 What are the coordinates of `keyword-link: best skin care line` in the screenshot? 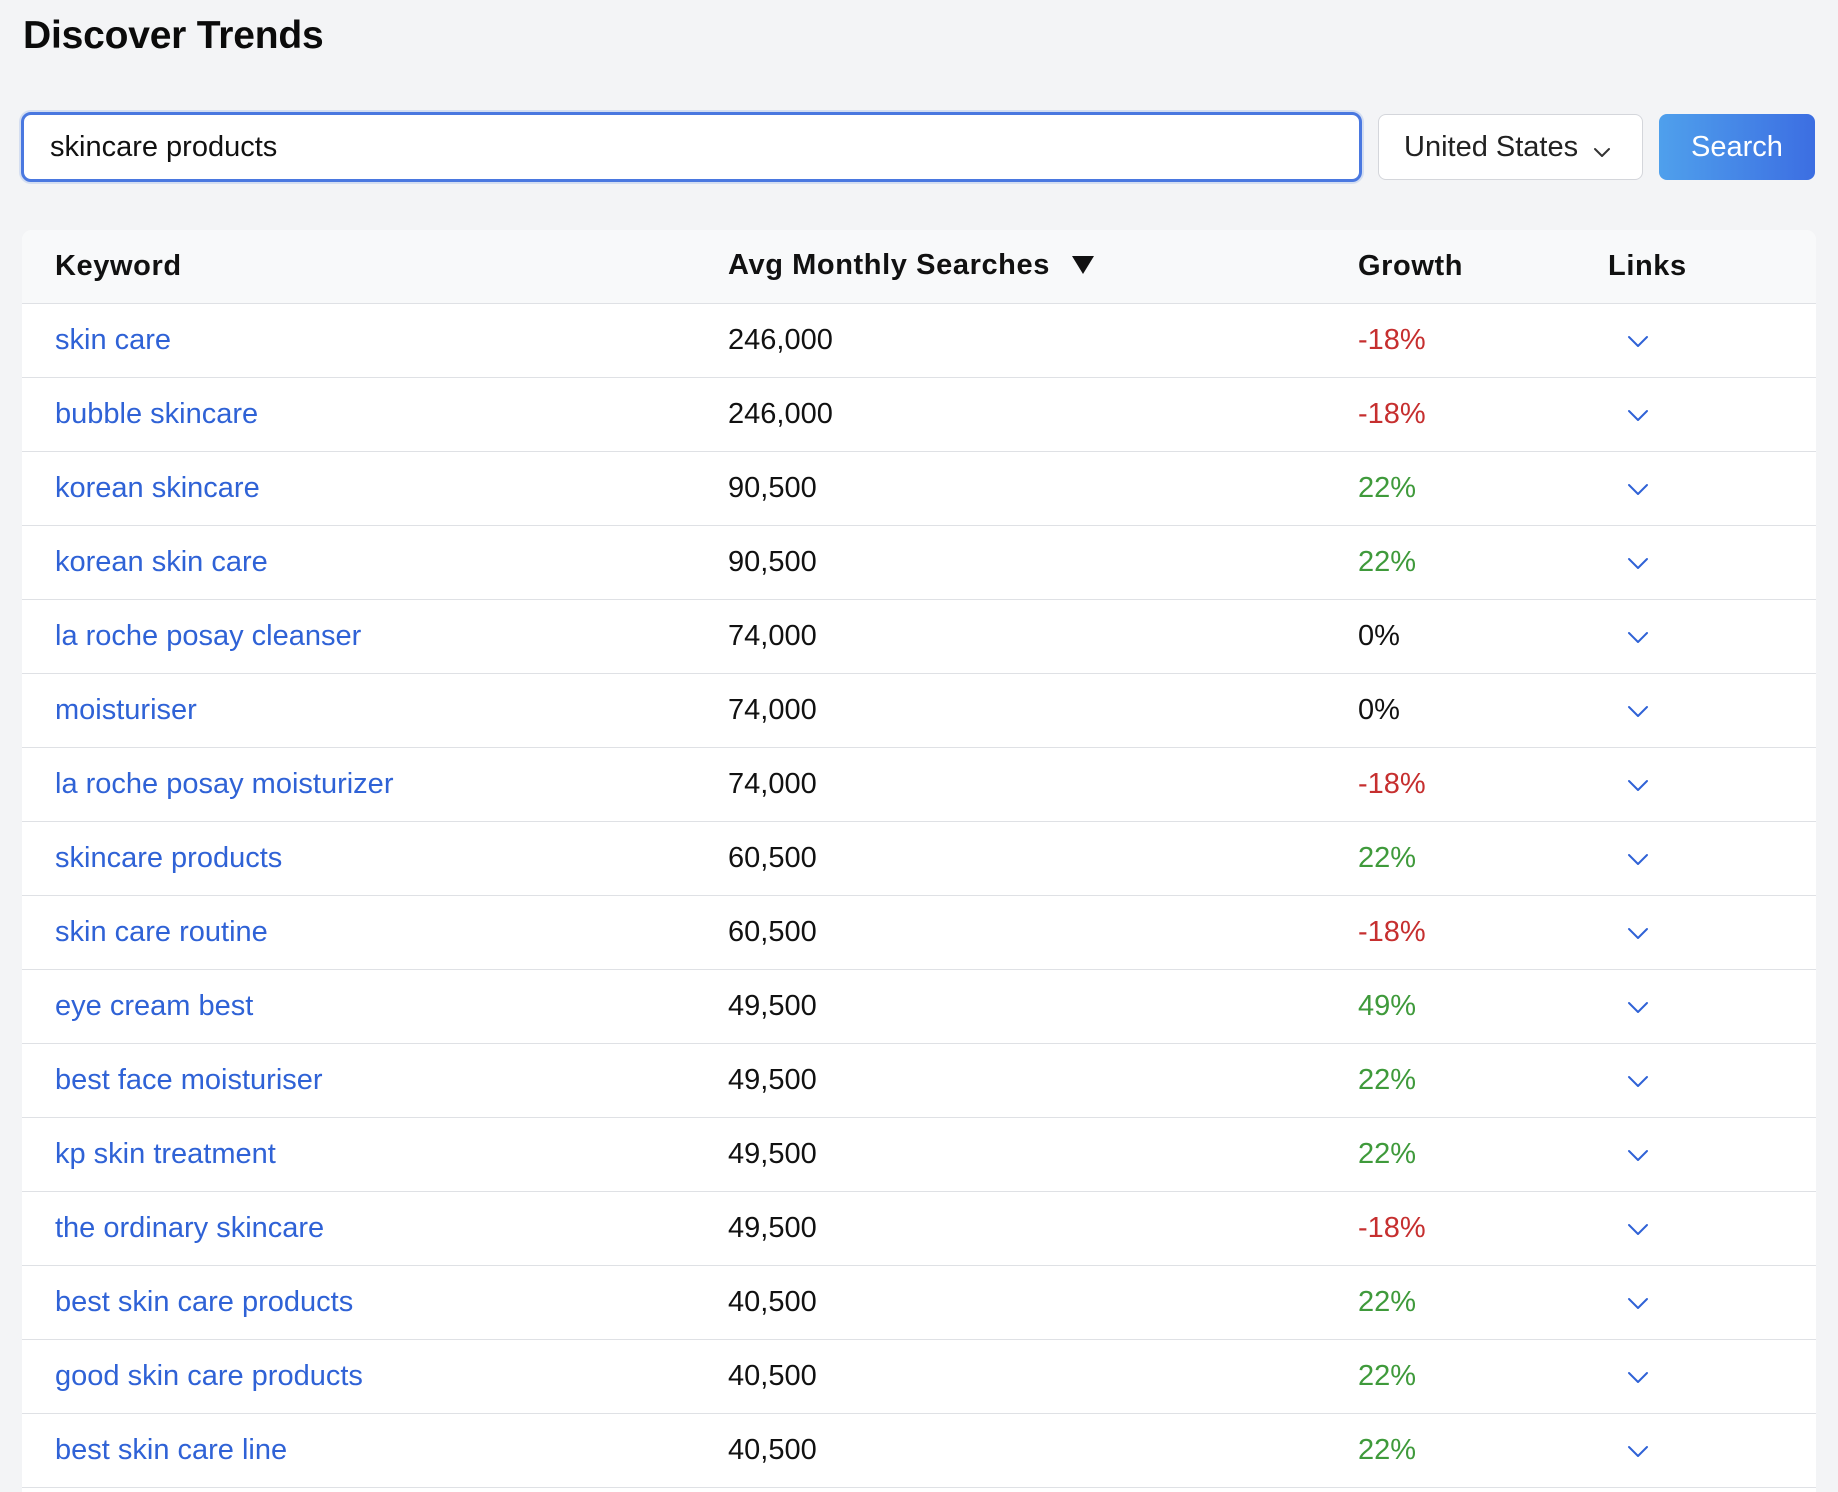 It's located at (171, 1449).